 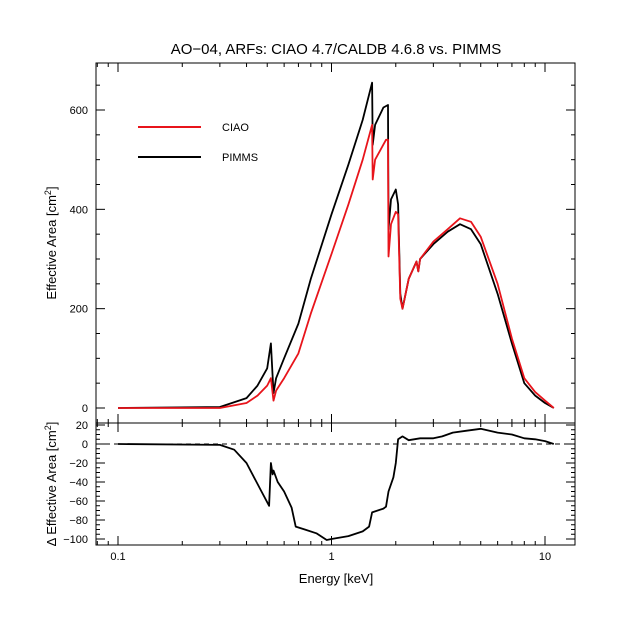 I want to click on x-axis-label: Energy [keV], so click(x=336, y=578).